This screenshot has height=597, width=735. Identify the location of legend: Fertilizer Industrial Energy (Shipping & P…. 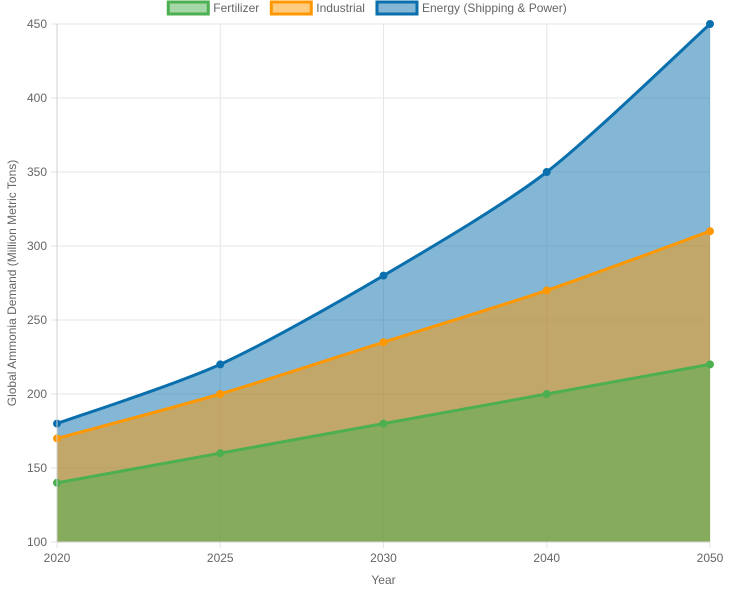
(366, 8).